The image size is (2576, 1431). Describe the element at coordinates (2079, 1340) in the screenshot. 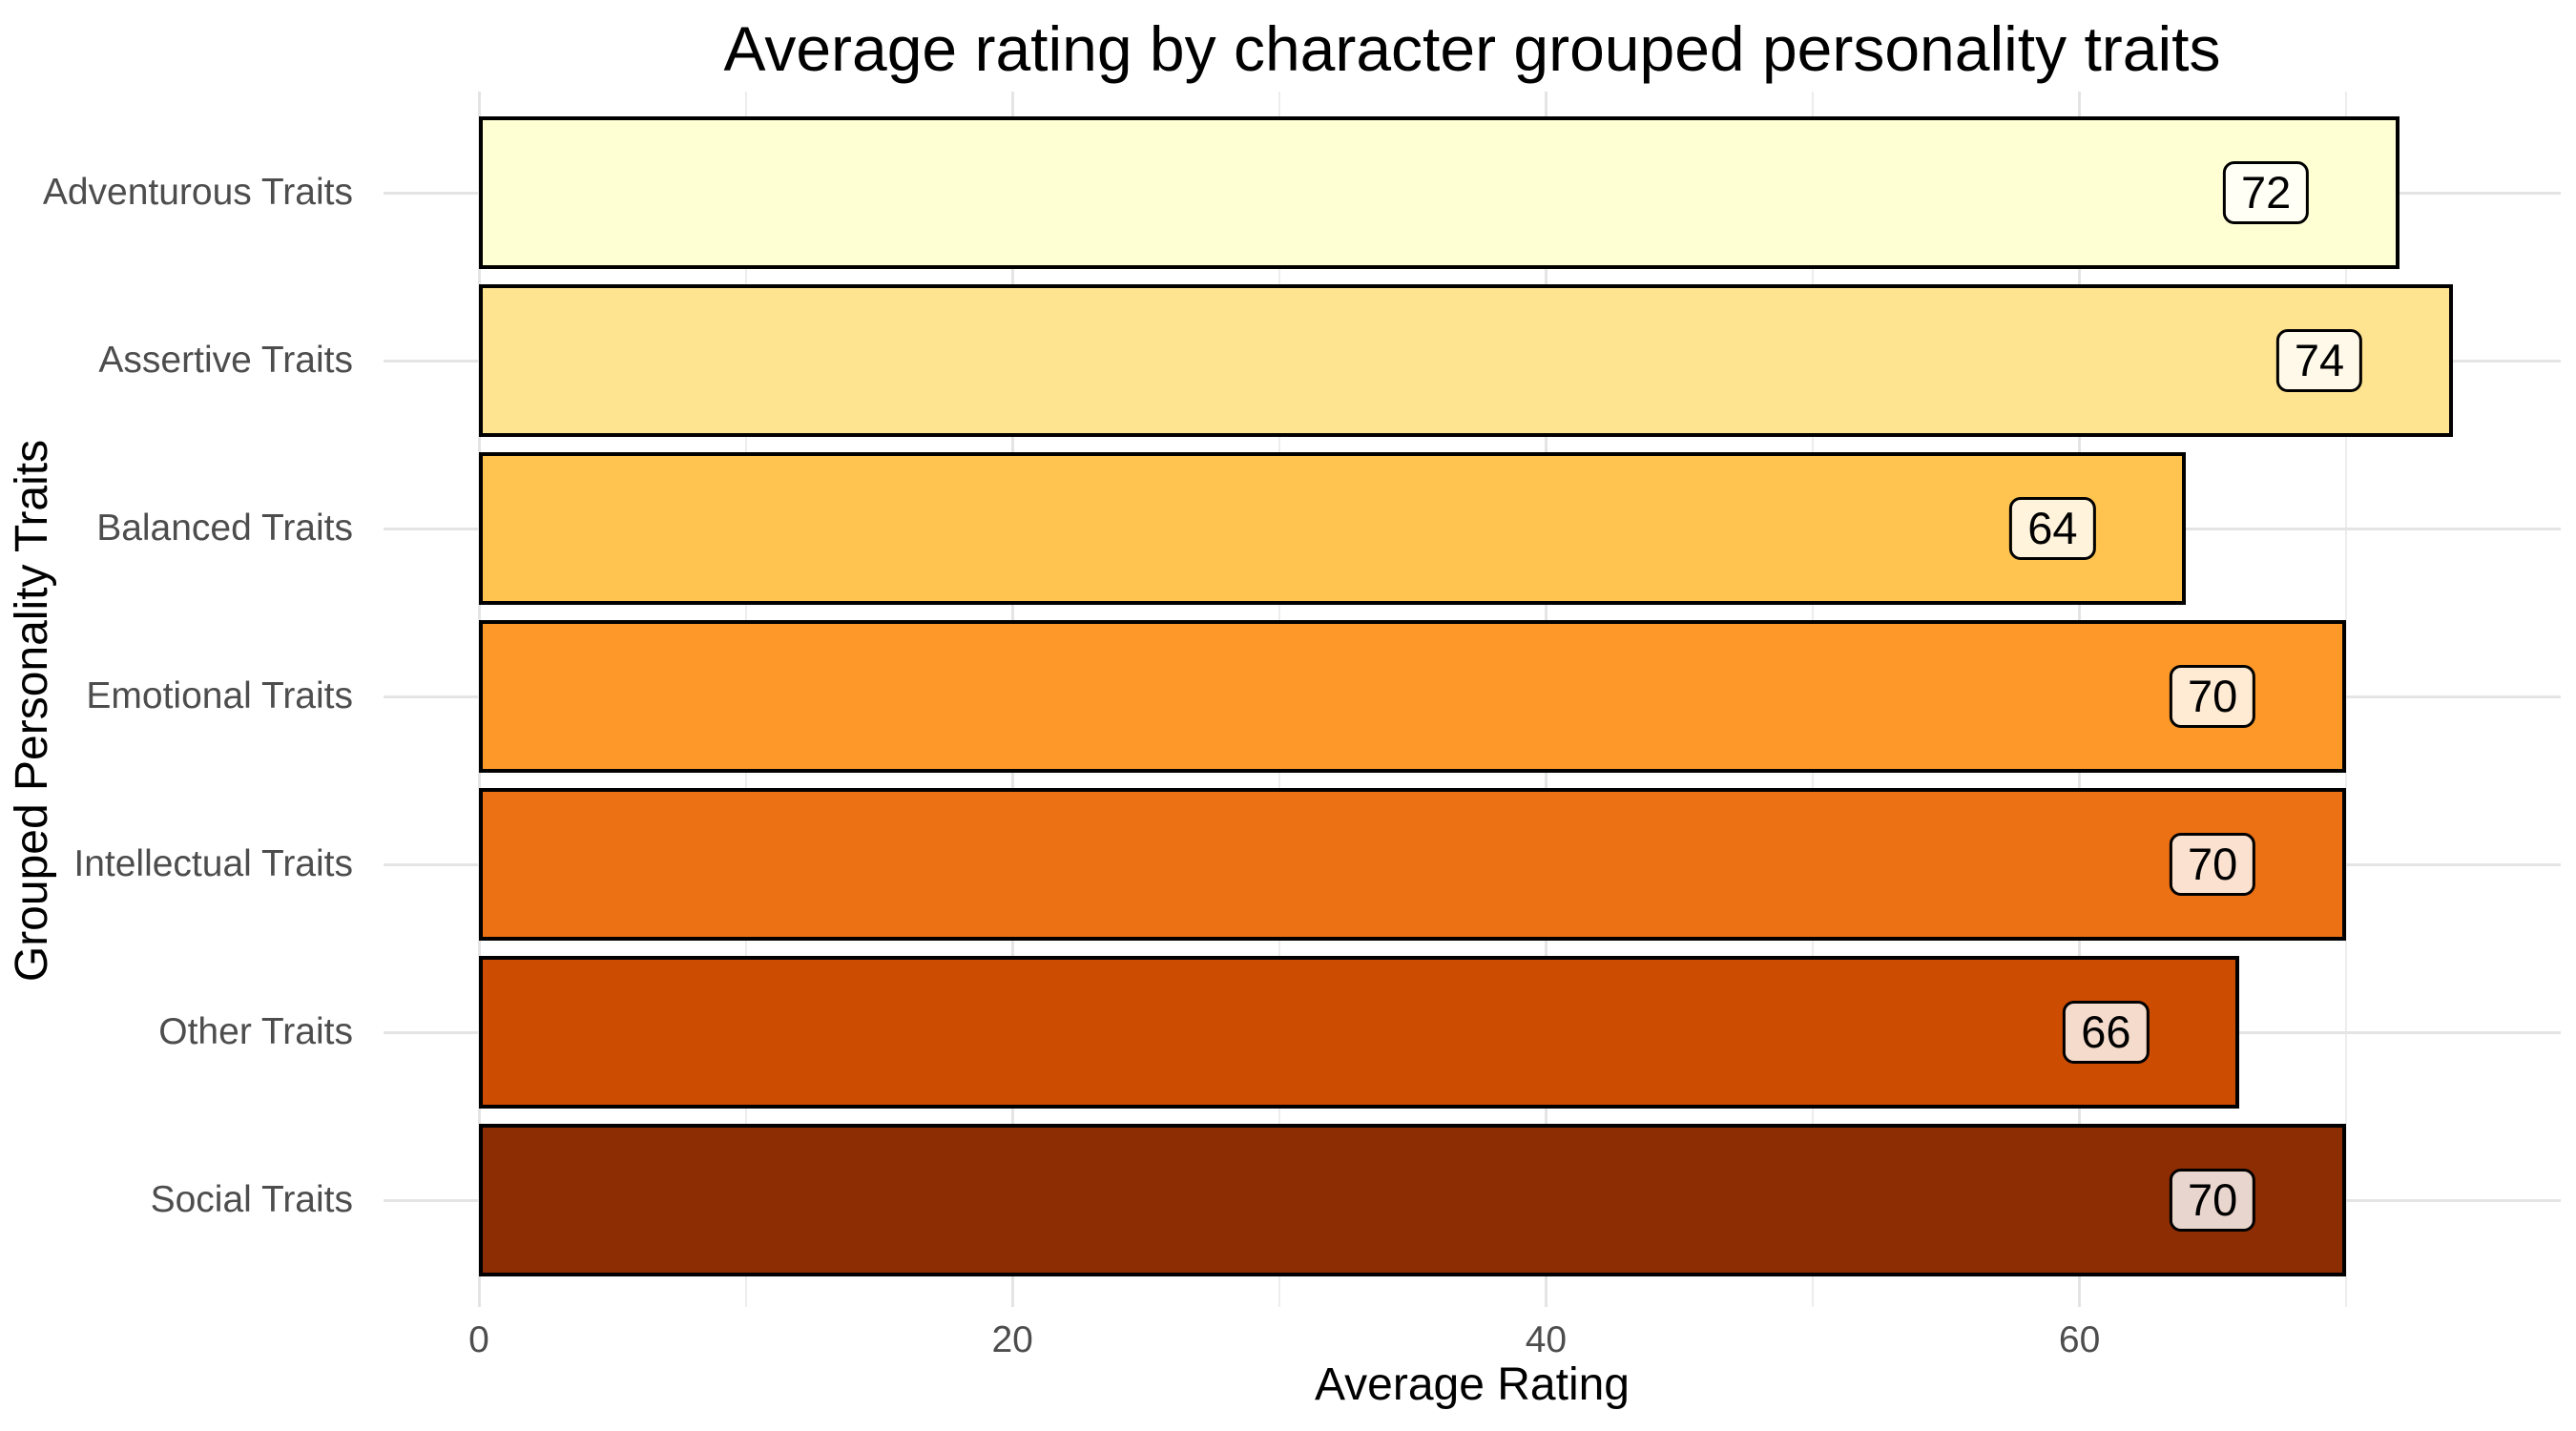

I see `x-axis-tick-label: 60` at that location.